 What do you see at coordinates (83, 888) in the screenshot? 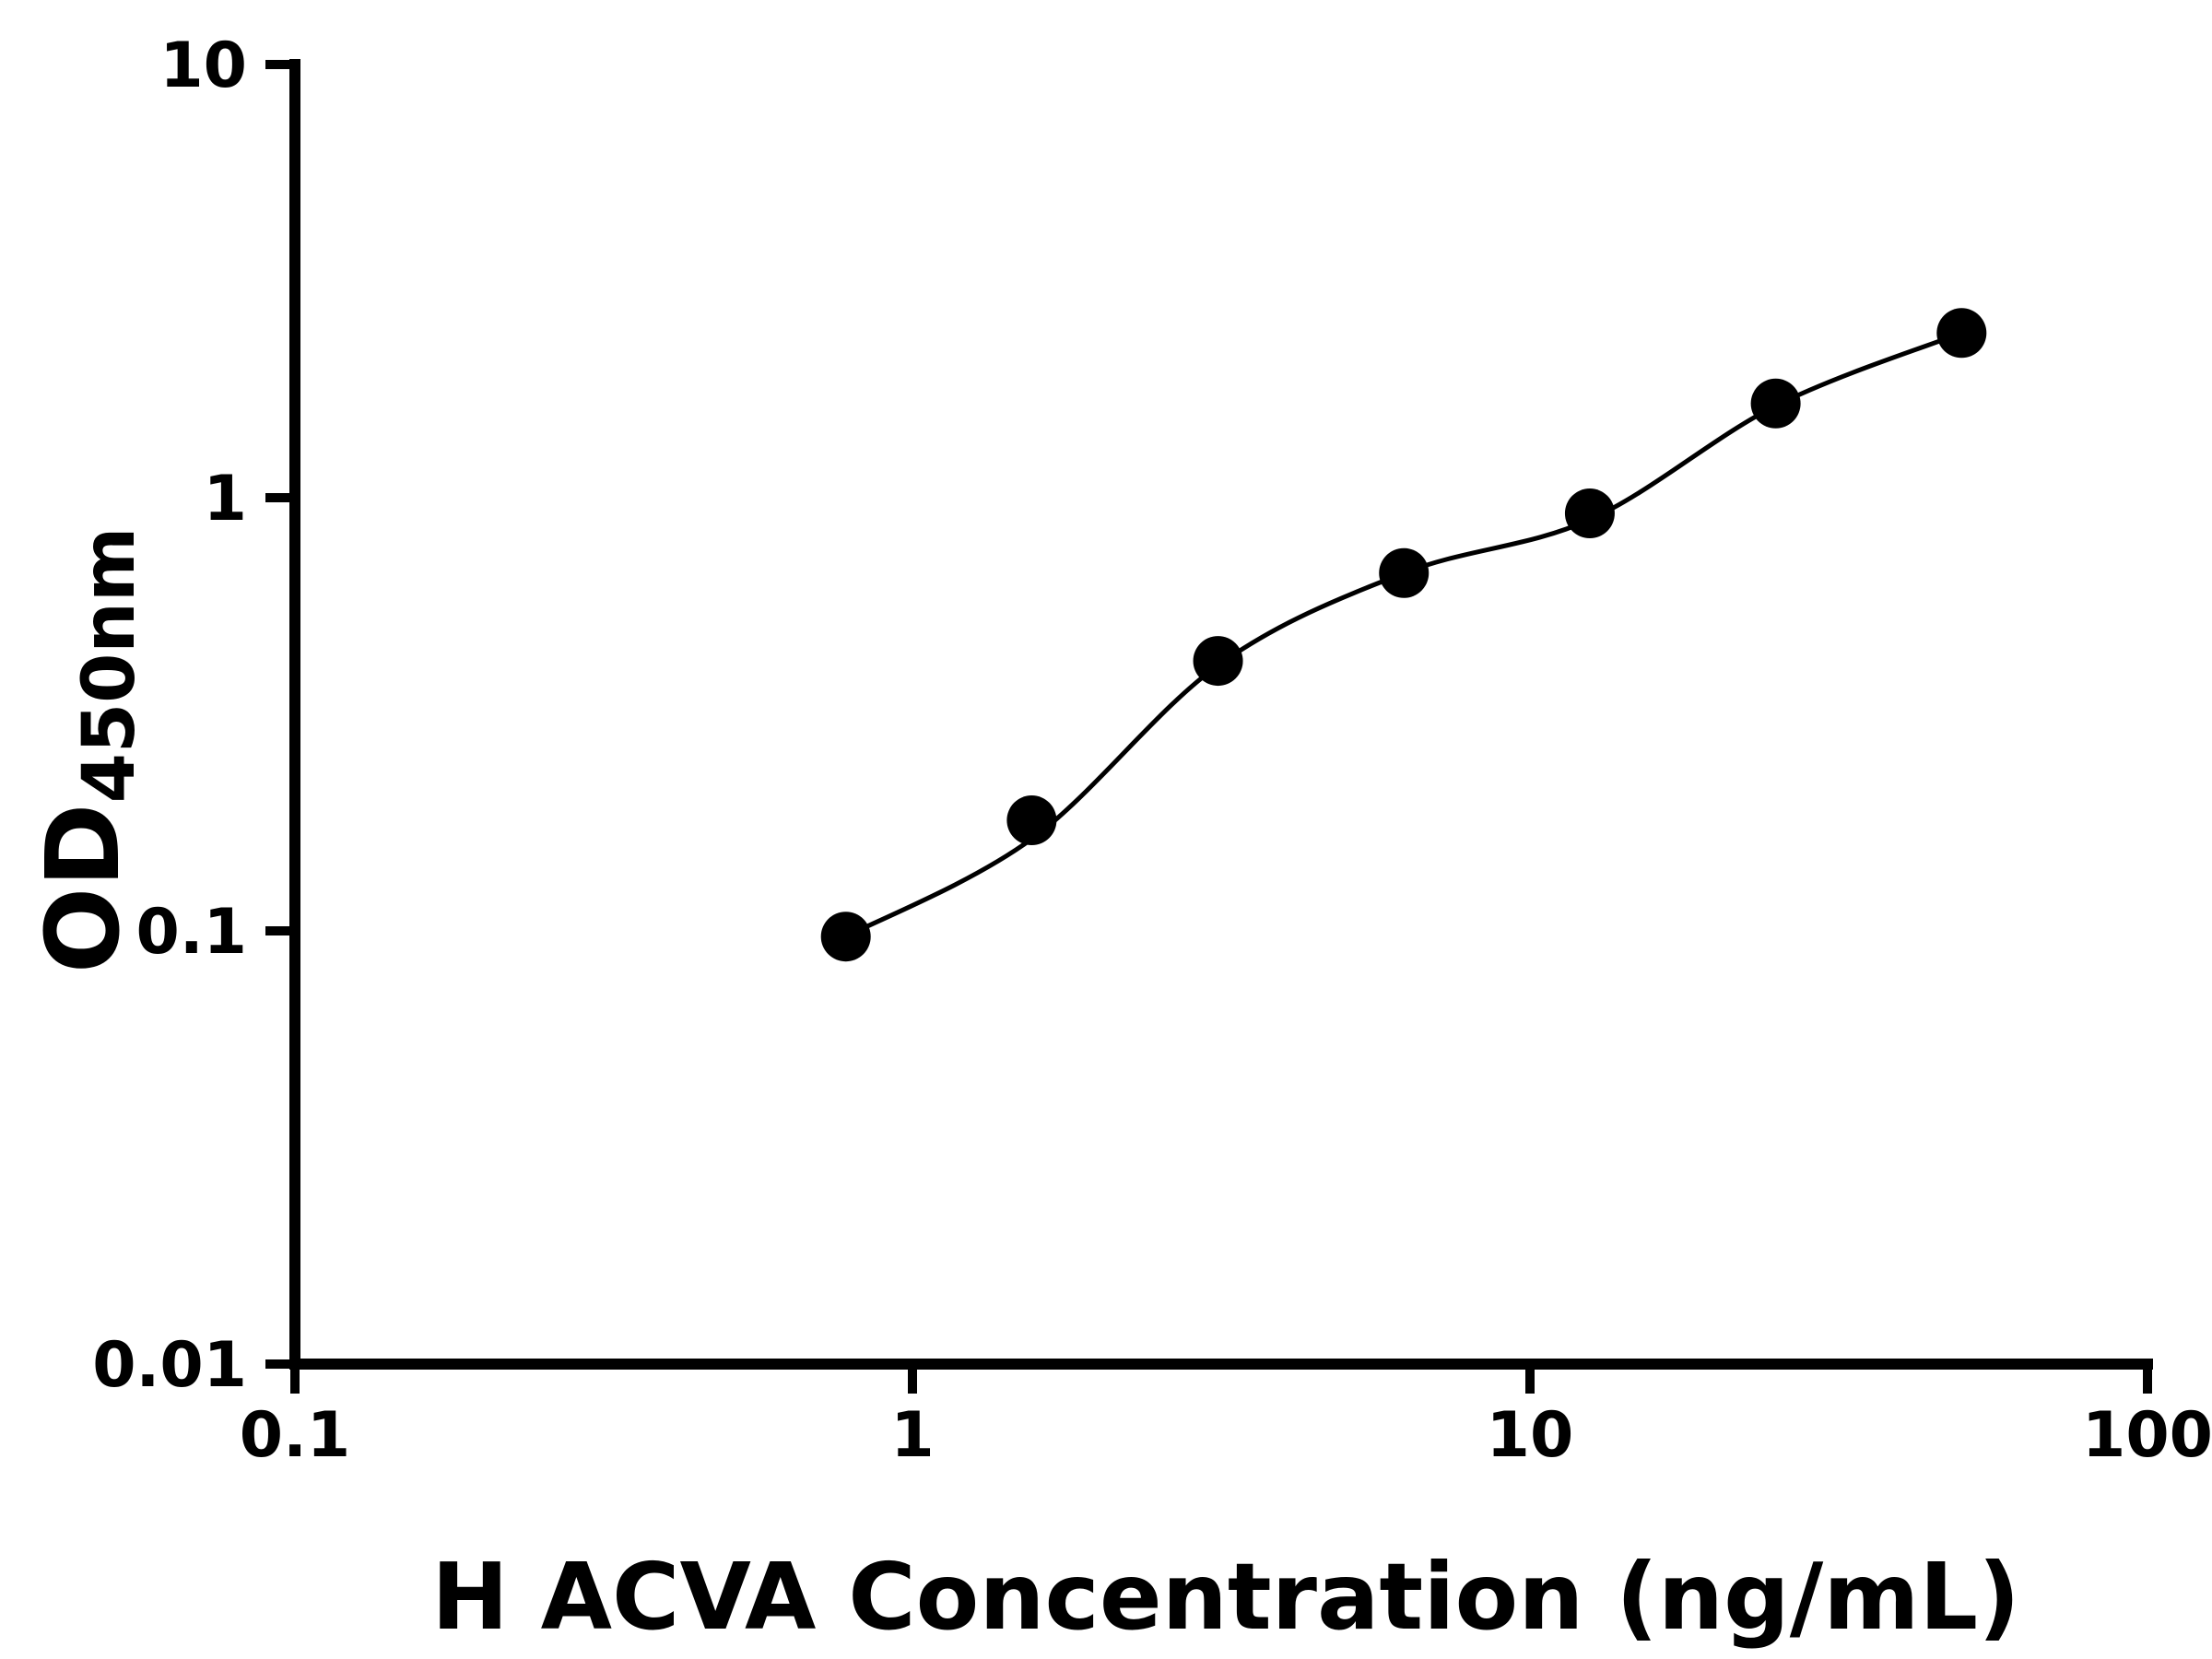
I see `y-axis-title-main: OD` at bounding box center [83, 888].